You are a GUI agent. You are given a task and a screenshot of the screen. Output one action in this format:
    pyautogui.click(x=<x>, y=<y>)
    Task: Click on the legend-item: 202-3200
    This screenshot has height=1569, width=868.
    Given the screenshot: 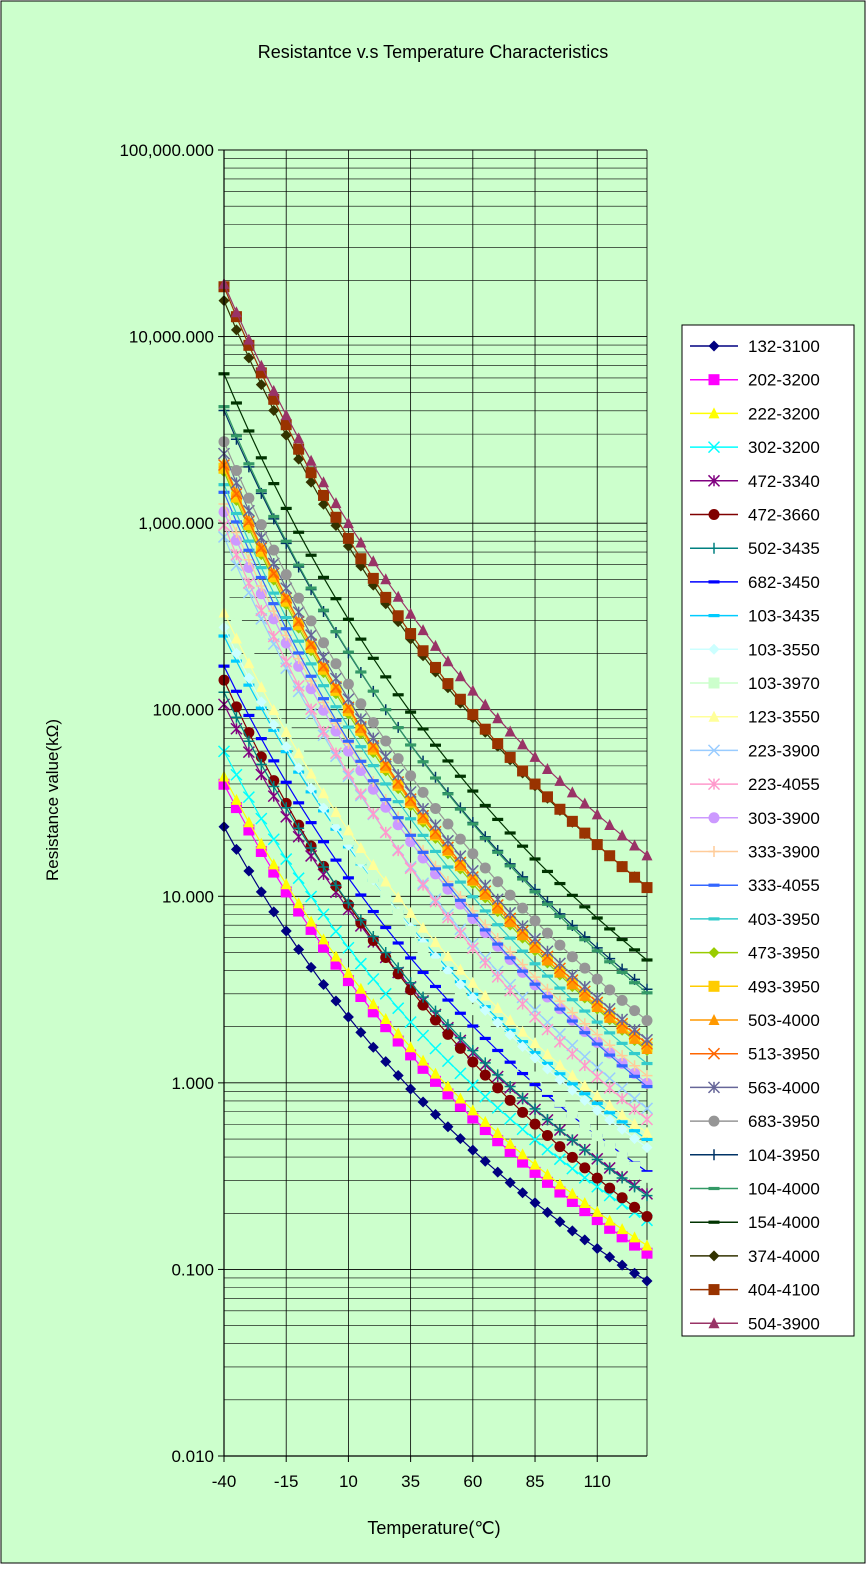 What is the action you would take?
    pyautogui.click(x=755, y=380)
    